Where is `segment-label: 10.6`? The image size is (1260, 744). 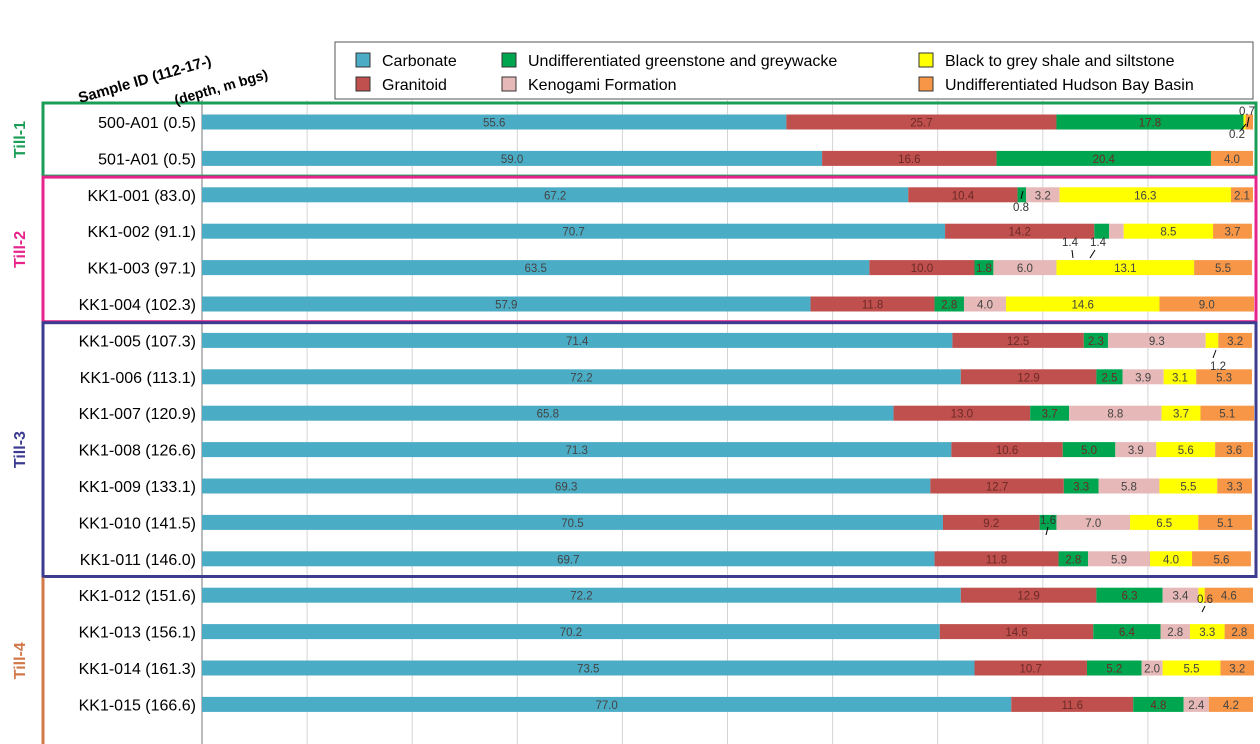 segment-label: 10.6 is located at coordinates (1007, 451).